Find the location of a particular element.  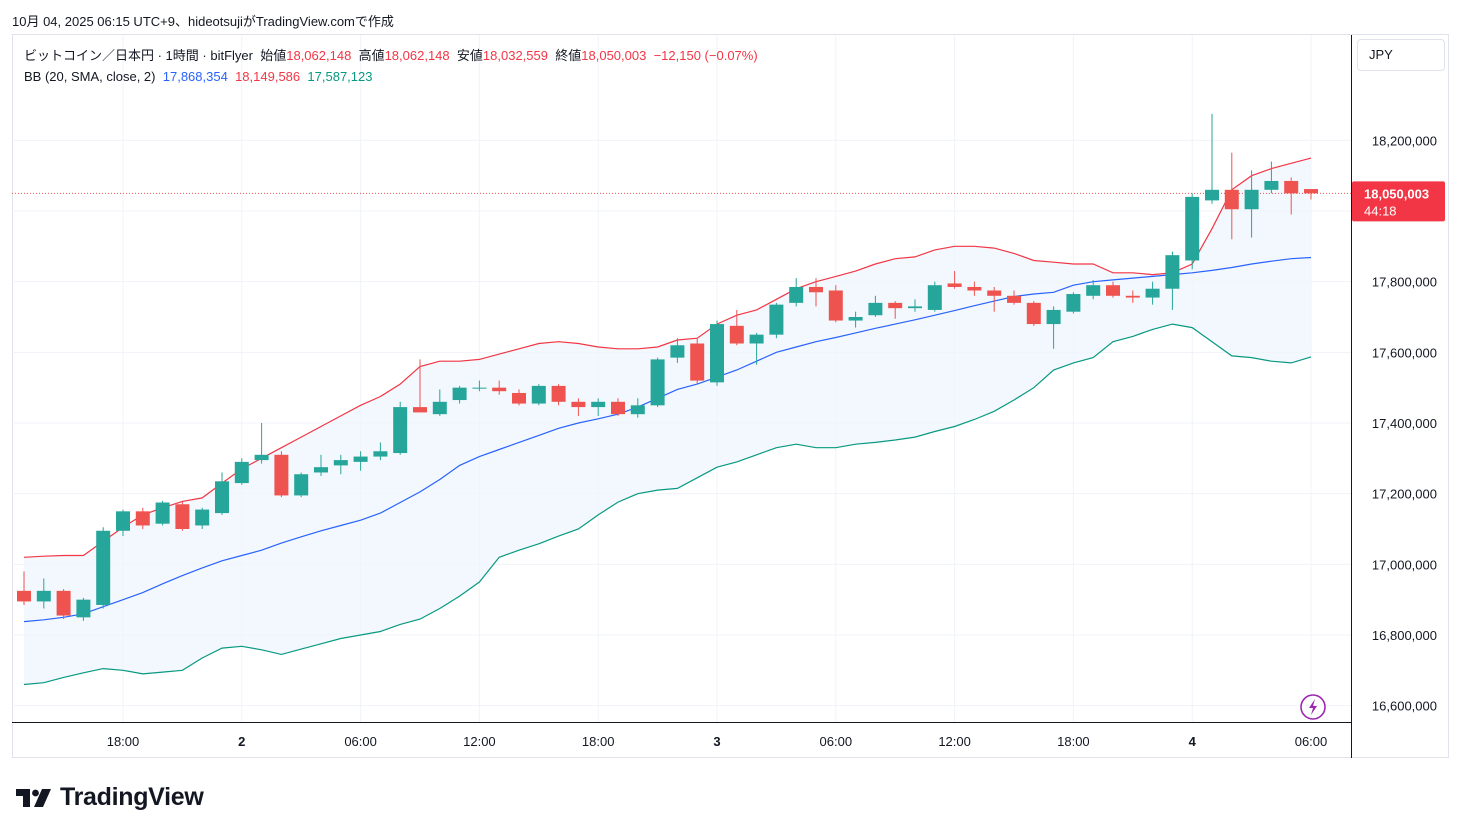

tradingview-logo-icon is located at coordinates (33, 797).